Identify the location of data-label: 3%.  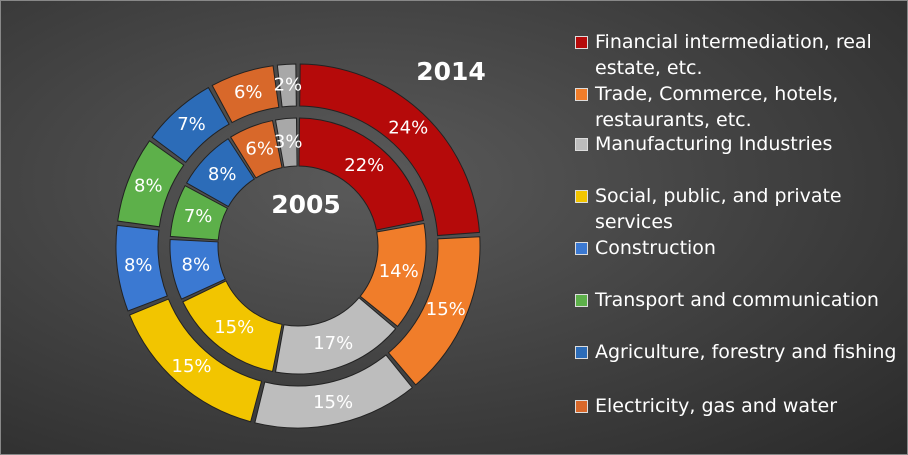
(288, 141).